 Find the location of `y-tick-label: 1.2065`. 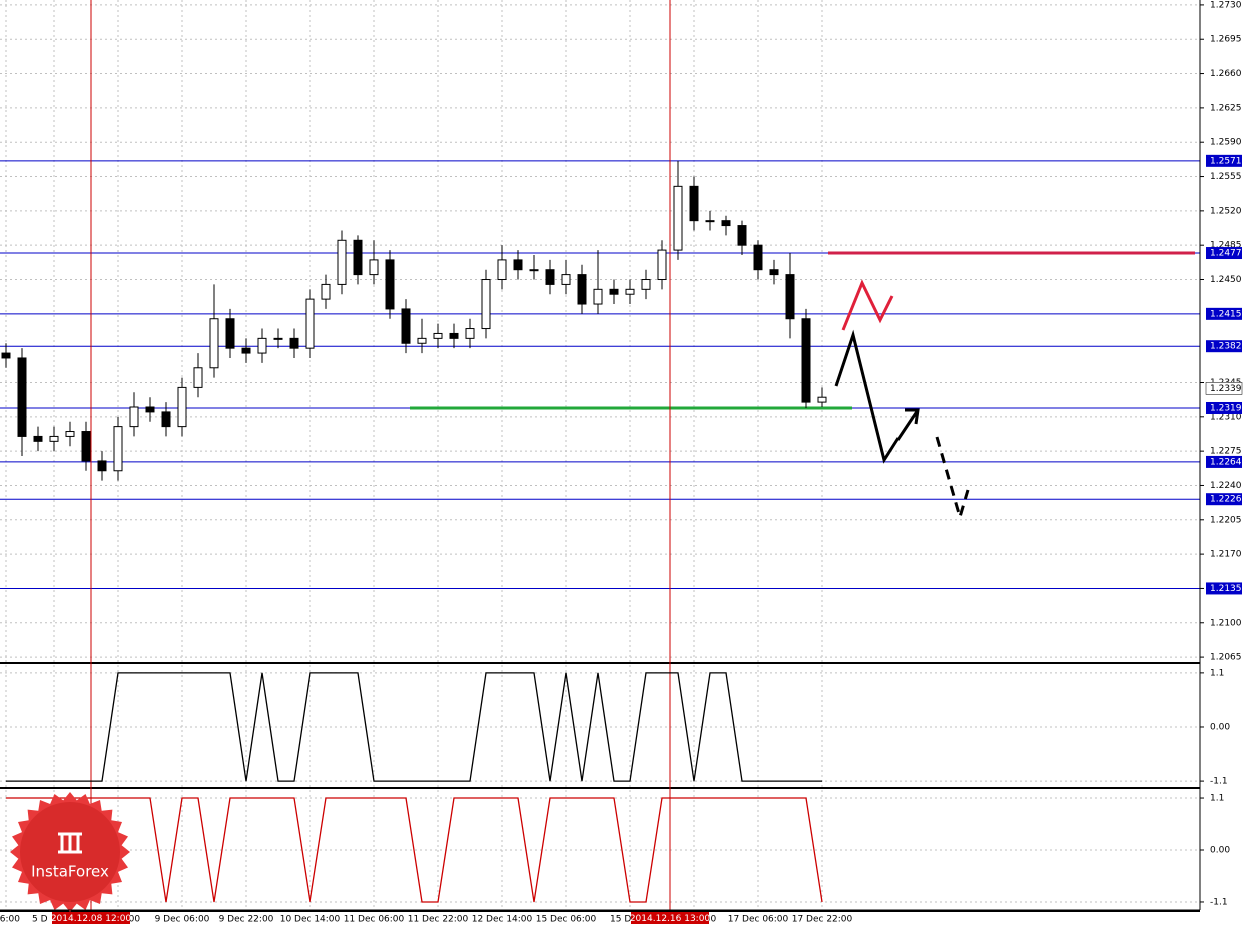

y-tick-label: 1.2065 is located at coordinates (1226, 658).